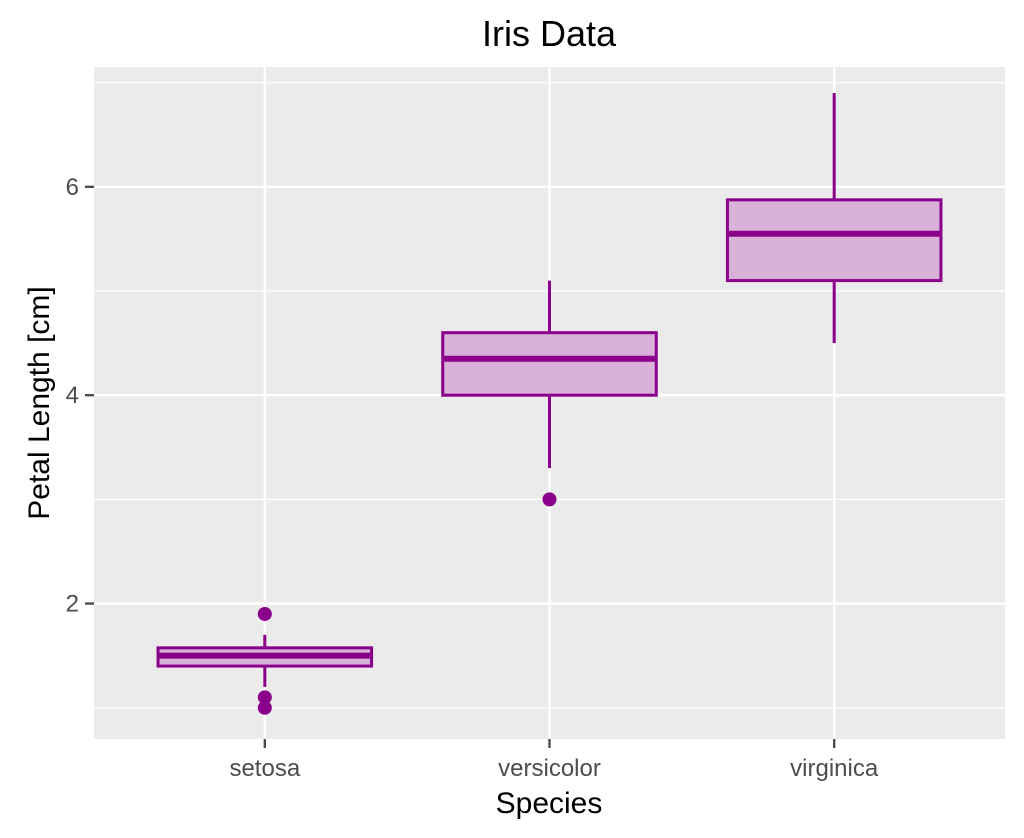 This screenshot has width=1024, height=838. What do you see at coordinates (549, 33) in the screenshot?
I see `chart-title: Iris Data` at bounding box center [549, 33].